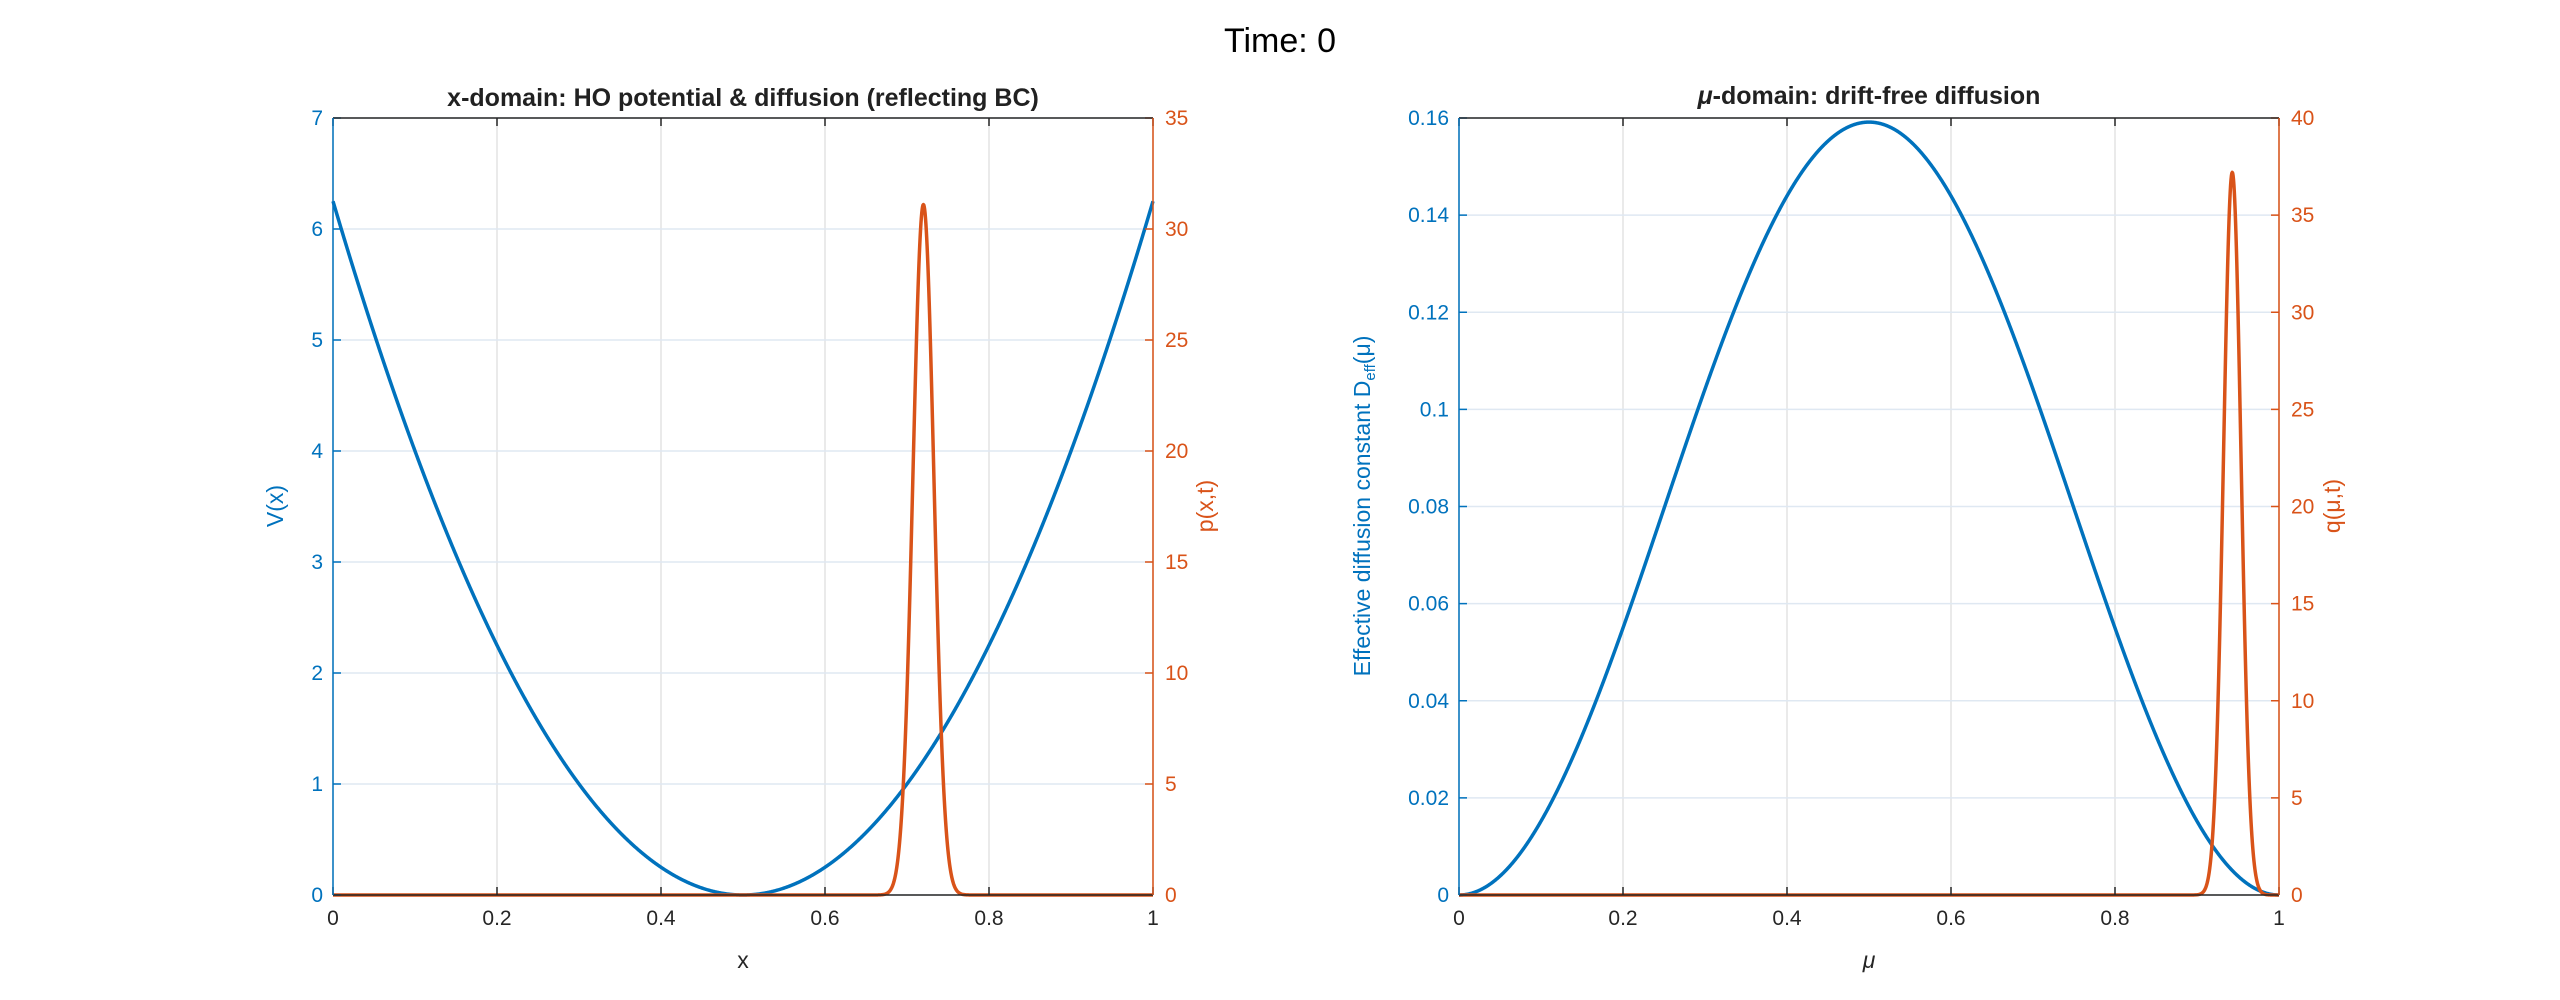 The height and width of the screenshot is (1000, 2560). Describe the element at coordinates (317, 118) in the screenshot. I see `y-tick-label-left: 7` at that location.